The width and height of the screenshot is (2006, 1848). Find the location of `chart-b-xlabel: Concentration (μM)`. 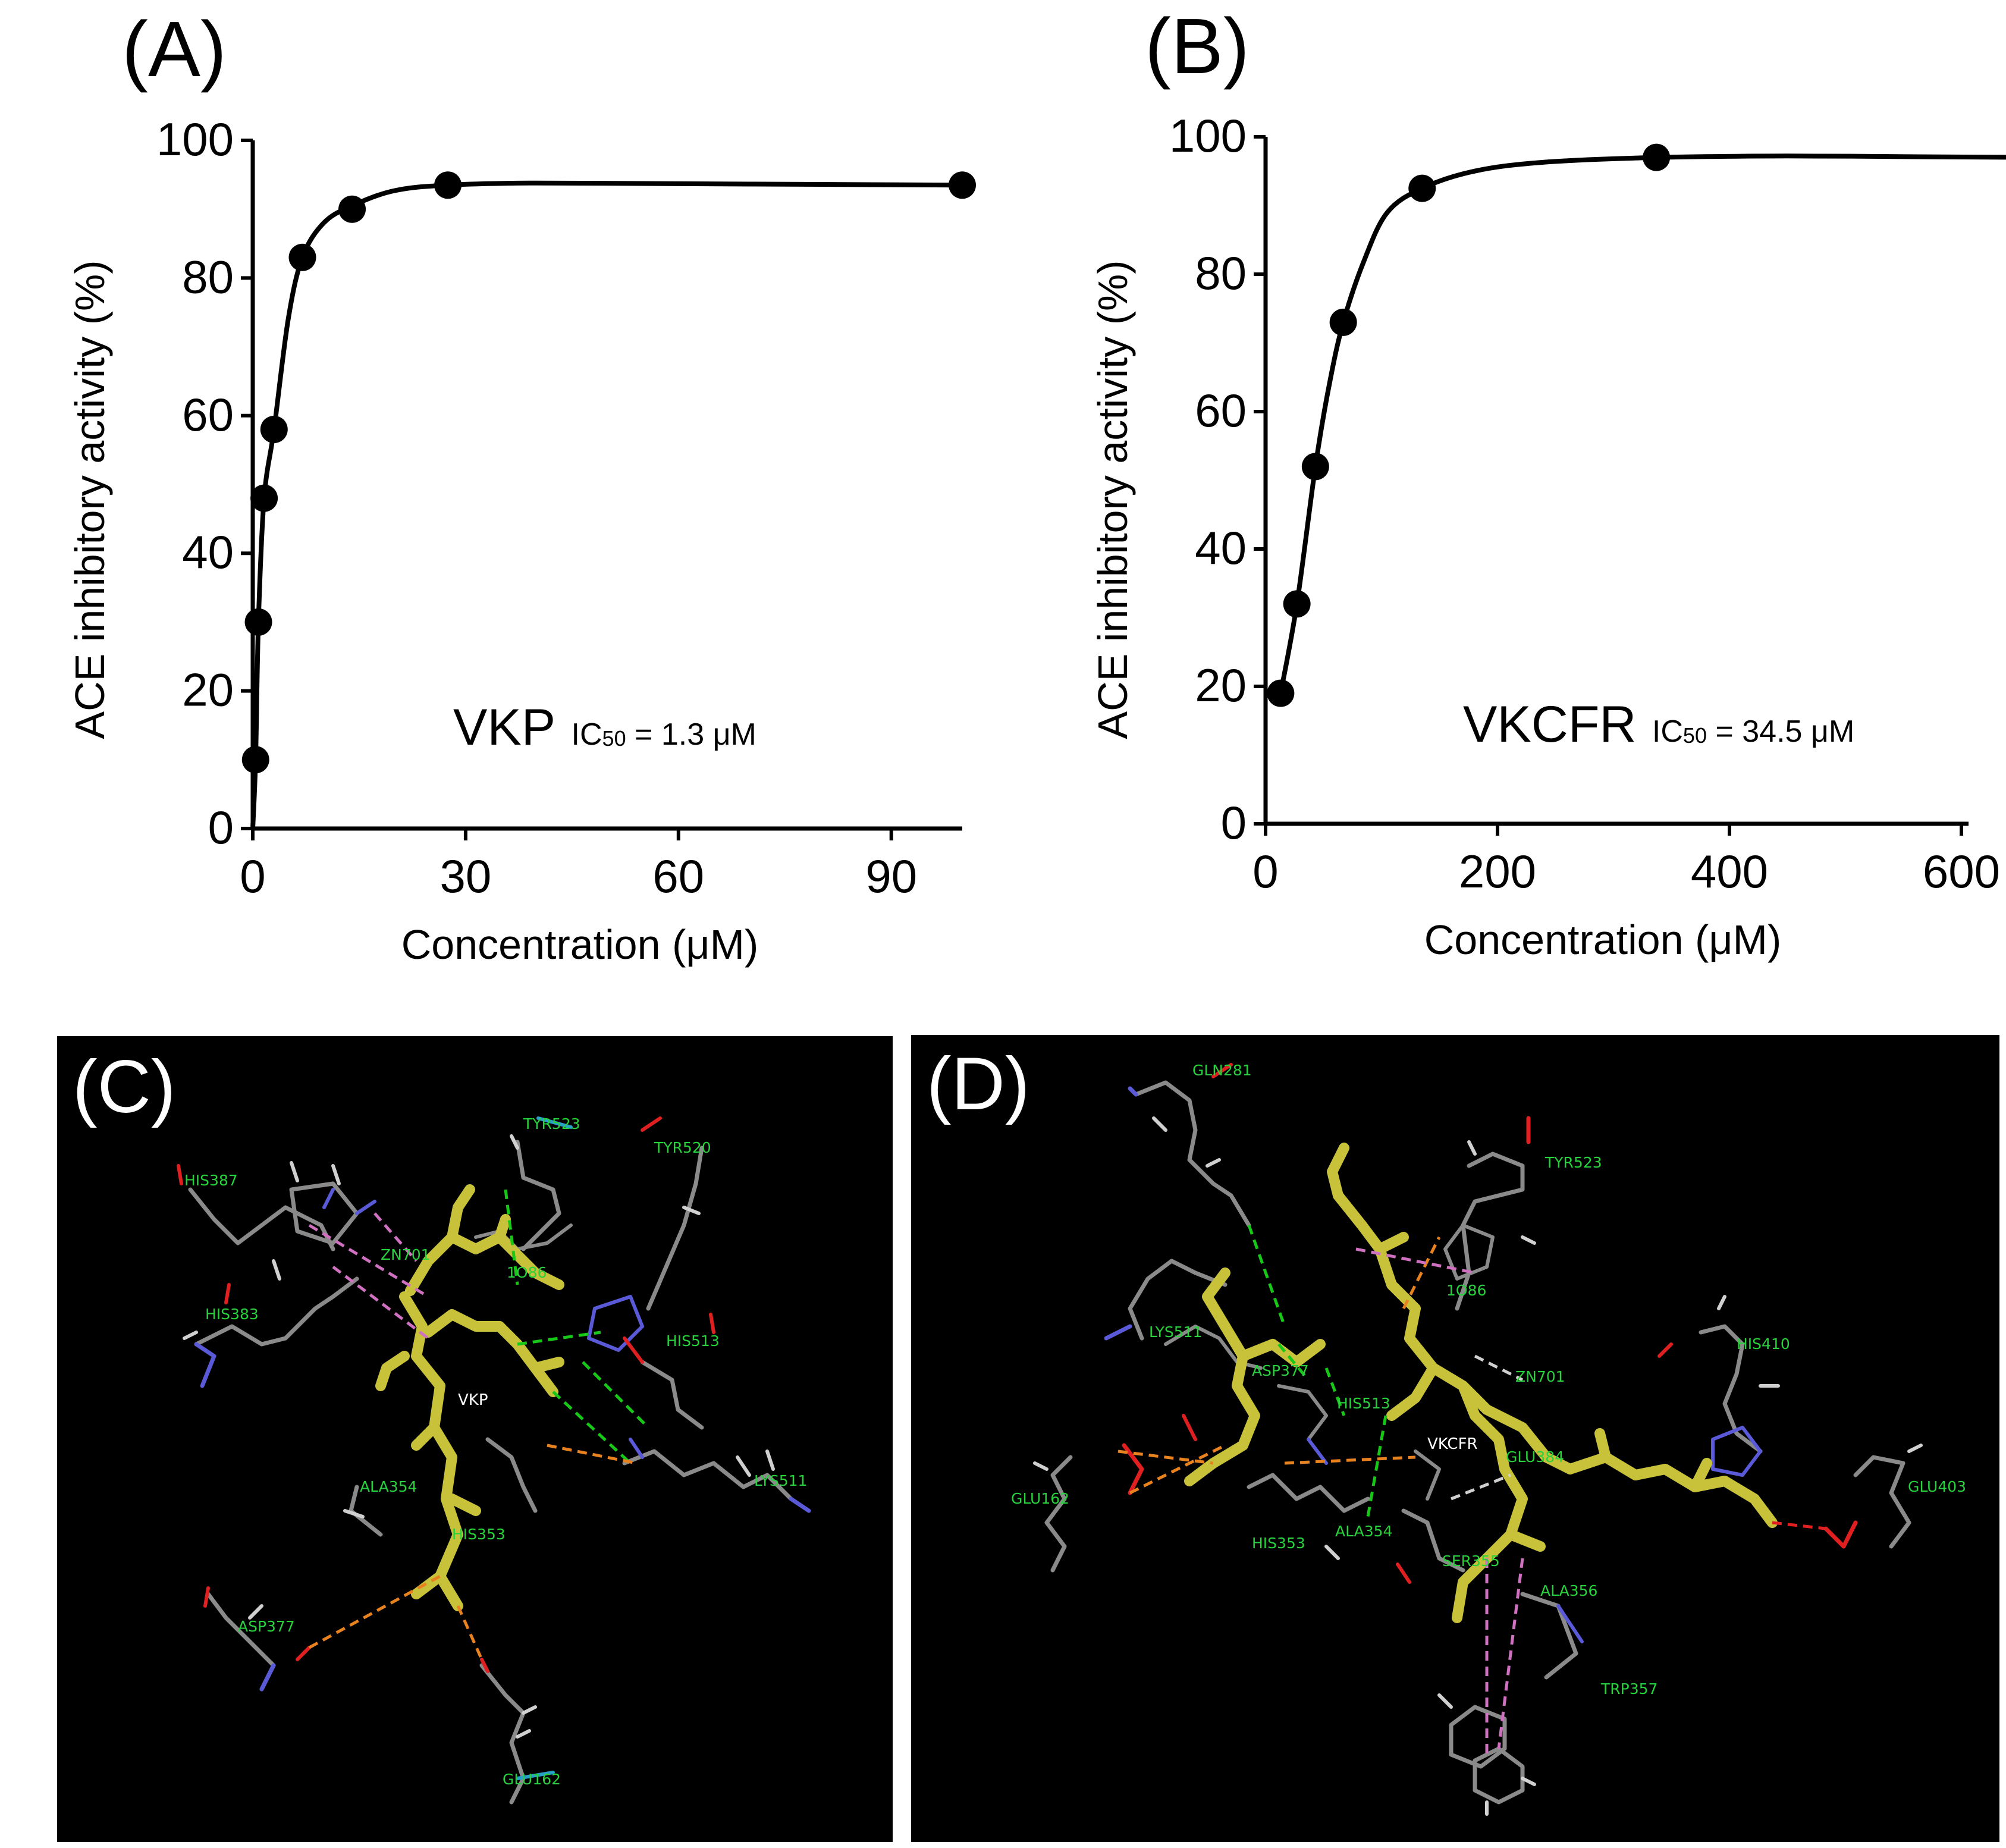

chart-b-xlabel: Concentration (μM) is located at coordinates (1603, 940).